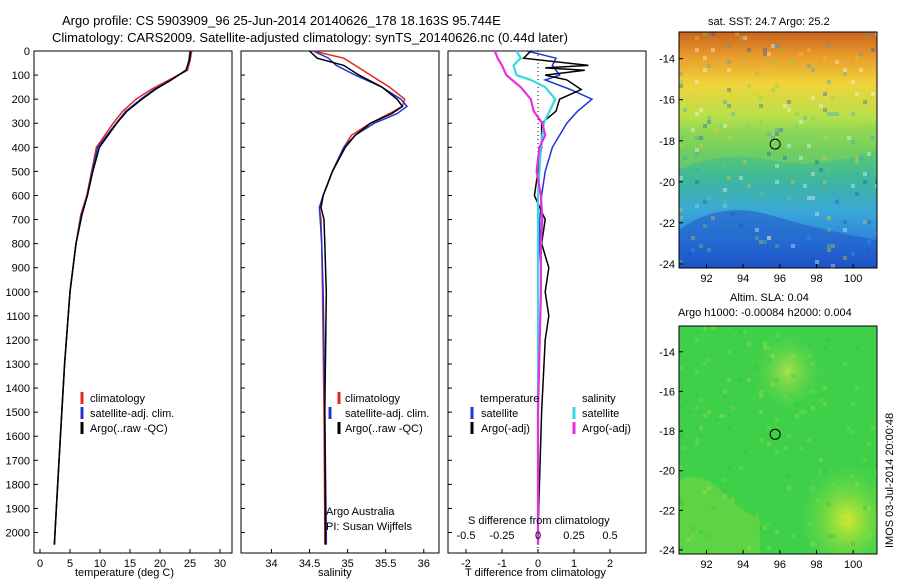 The height and width of the screenshot is (580, 900). Describe the element at coordinates (667, 142) in the screenshot. I see `map-y-tick-label: -18` at that location.